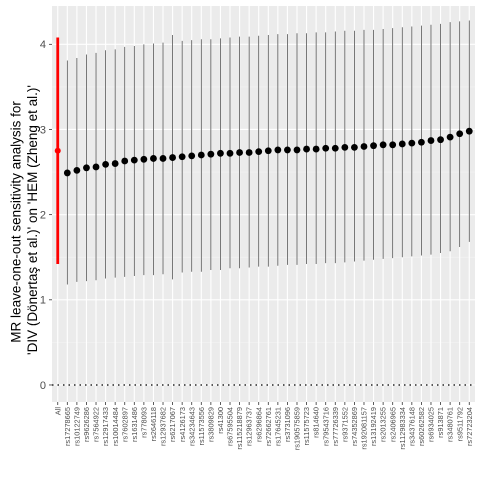 This screenshot has height=480, width=480. Describe the element at coordinates (258, 424) in the screenshot. I see `x-tick-label: rs6296864` at that location.